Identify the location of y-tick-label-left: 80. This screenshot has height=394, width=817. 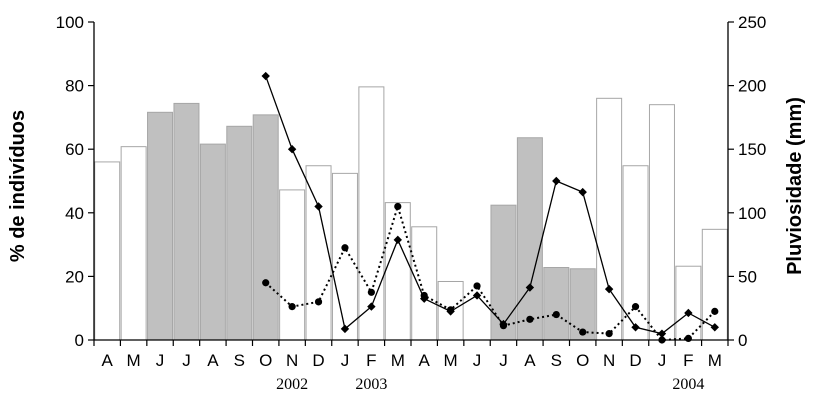
(74, 86).